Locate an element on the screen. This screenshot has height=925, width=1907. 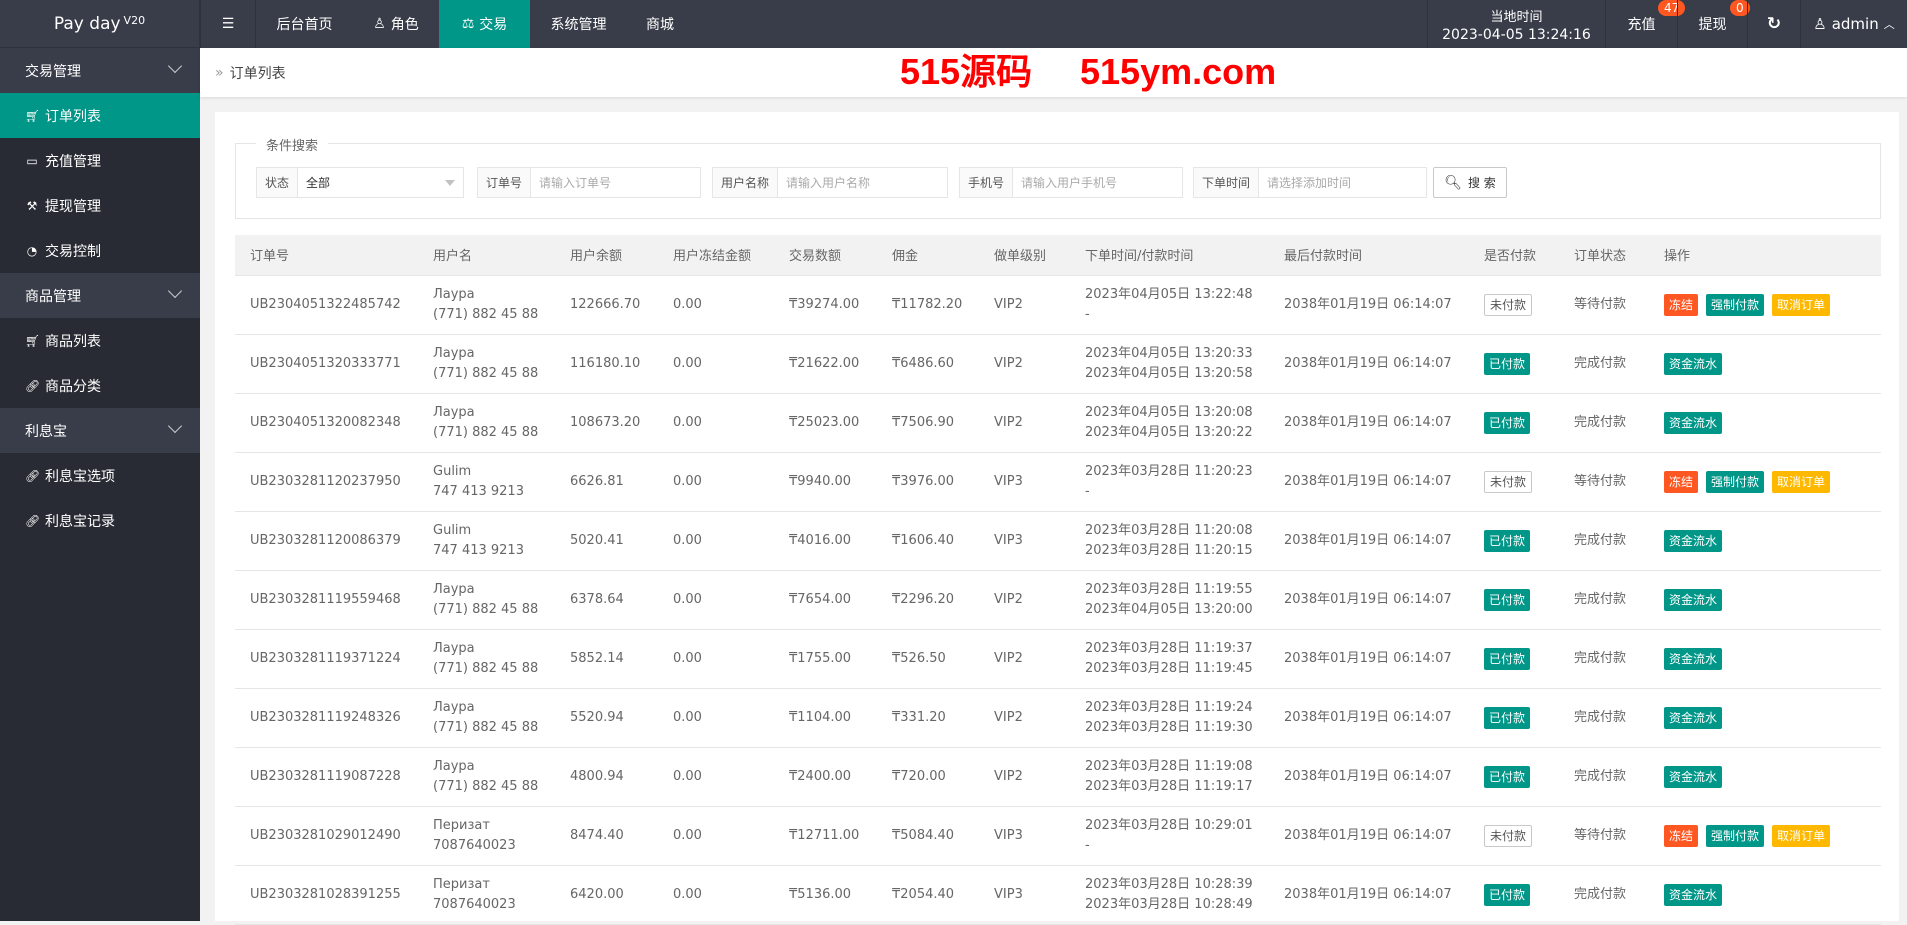
order-id: UB2303281119087228 is located at coordinates (326, 777).